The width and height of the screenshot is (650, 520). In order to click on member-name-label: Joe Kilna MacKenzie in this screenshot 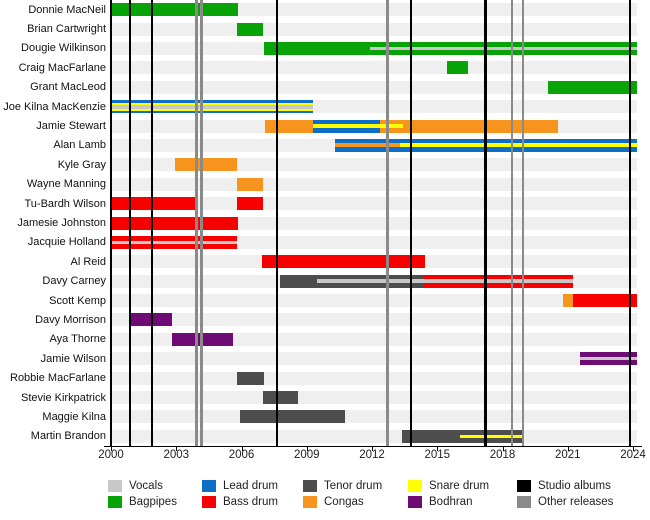, I will do `click(54, 106)`.